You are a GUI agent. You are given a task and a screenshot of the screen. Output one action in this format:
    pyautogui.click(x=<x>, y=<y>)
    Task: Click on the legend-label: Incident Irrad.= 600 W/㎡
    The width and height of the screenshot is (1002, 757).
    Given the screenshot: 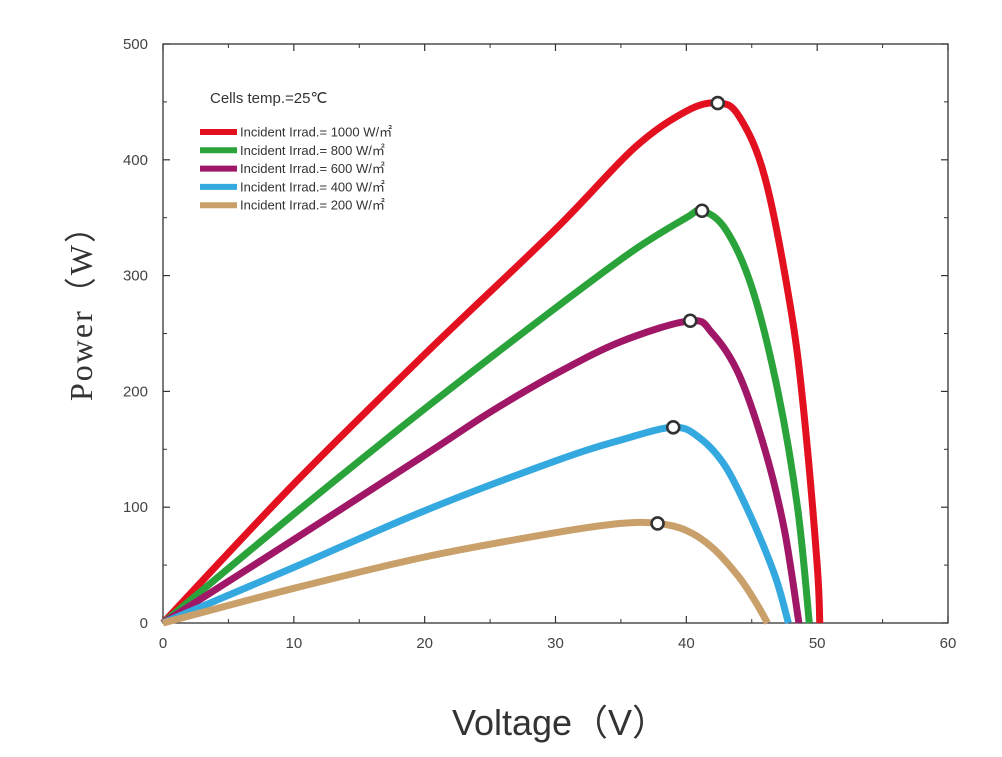 What is the action you would take?
    pyautogui.click(x=312, y=168)
    